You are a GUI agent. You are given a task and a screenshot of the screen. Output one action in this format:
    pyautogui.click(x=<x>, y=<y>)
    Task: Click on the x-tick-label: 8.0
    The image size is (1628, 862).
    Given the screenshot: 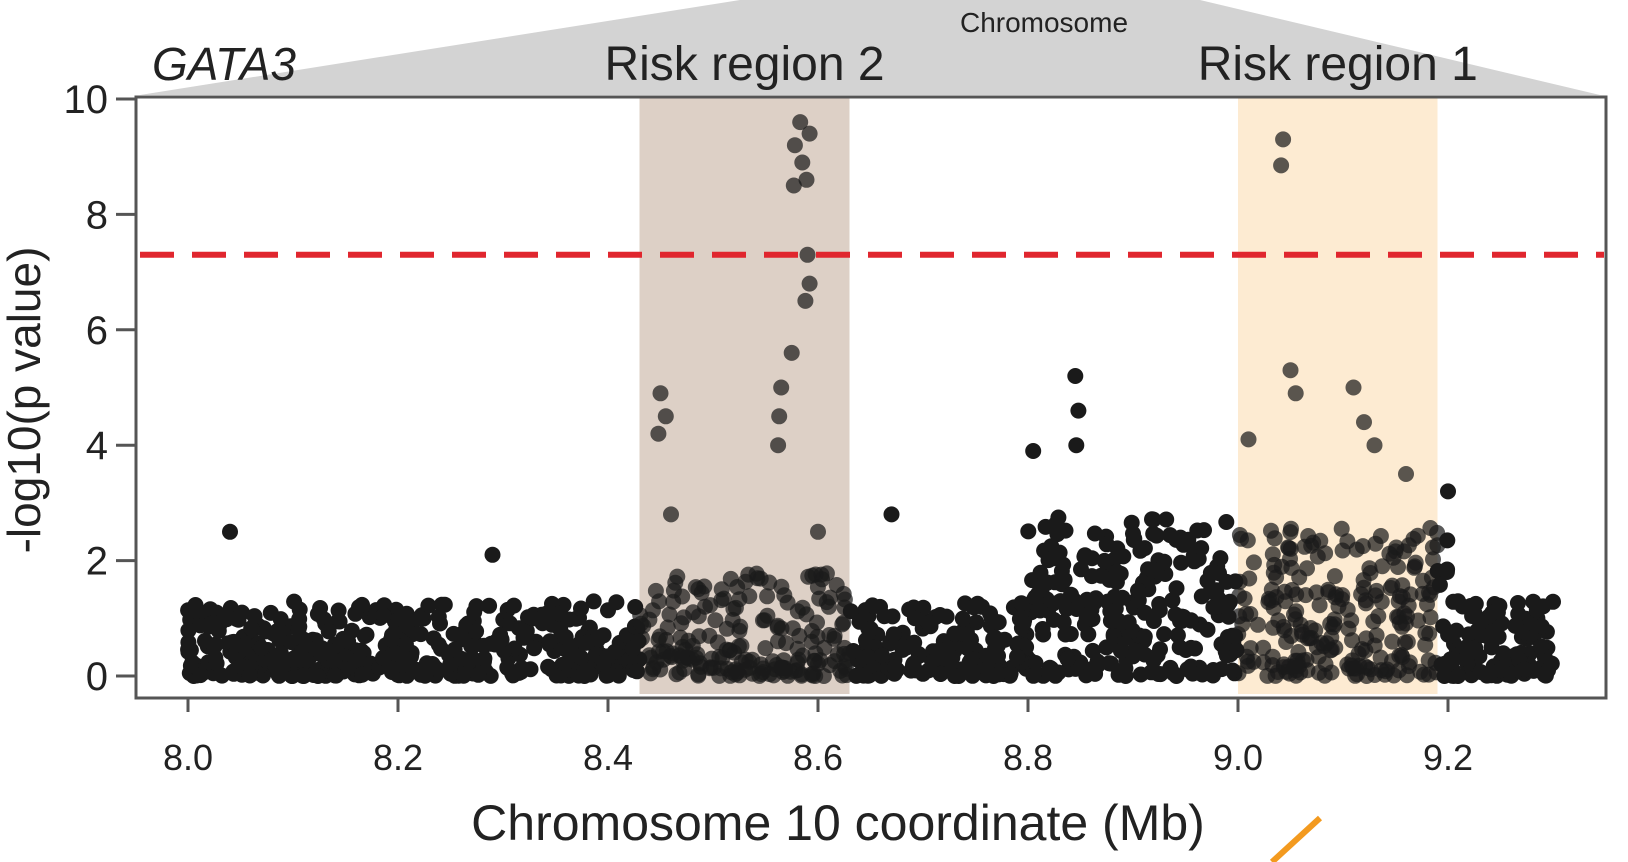 What is the action you would take?
    pyautogui.click(x=188, y=757)
    